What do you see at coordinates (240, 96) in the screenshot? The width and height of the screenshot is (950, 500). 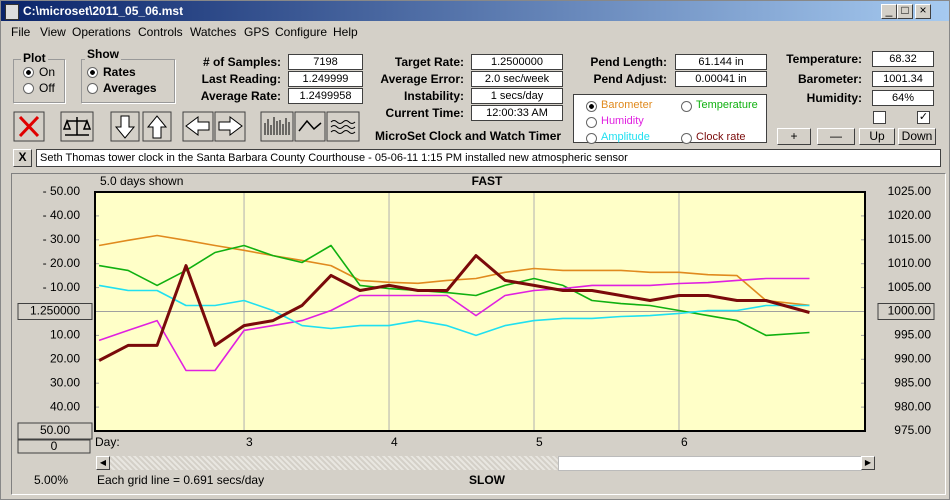 I see `field-label: Average Rate:` at bounding box center [240, 96].